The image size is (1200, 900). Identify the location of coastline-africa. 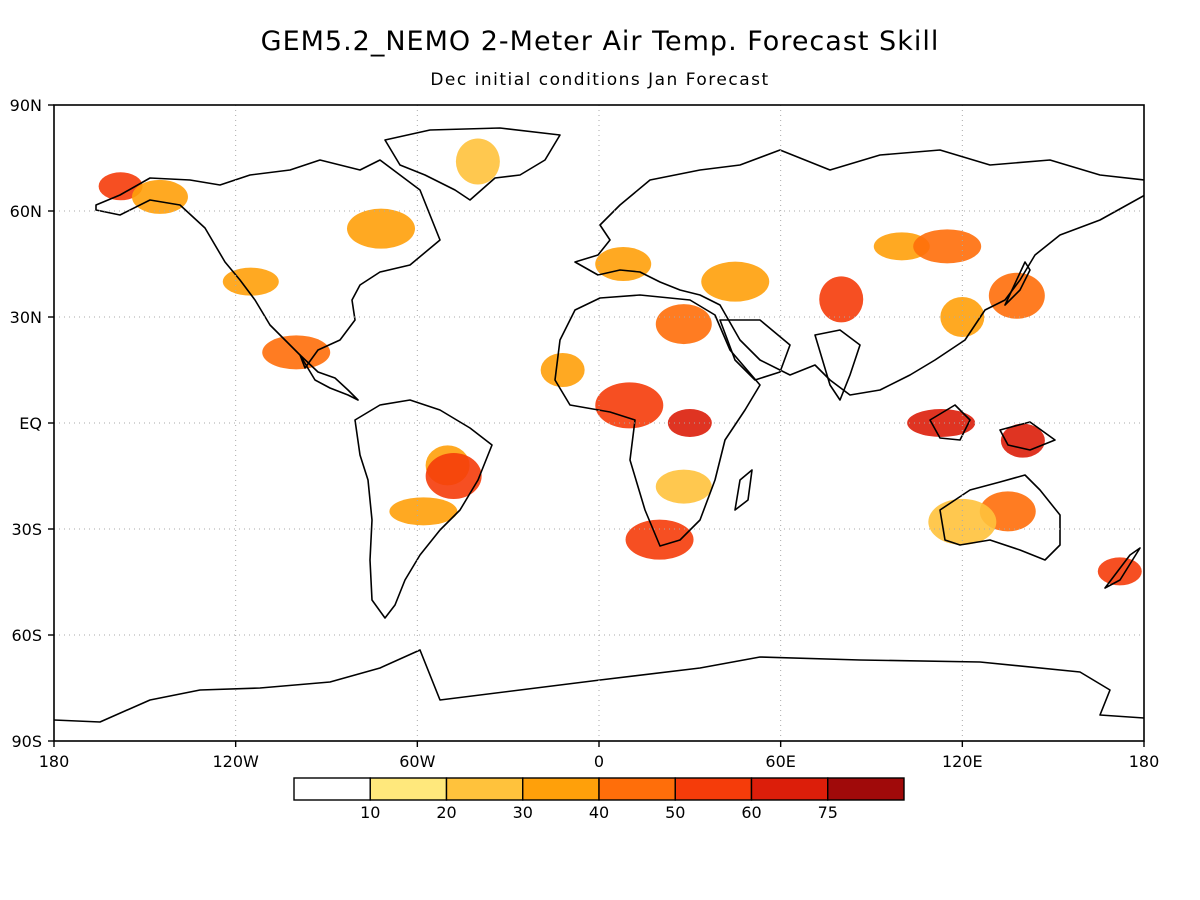
(657, 420).